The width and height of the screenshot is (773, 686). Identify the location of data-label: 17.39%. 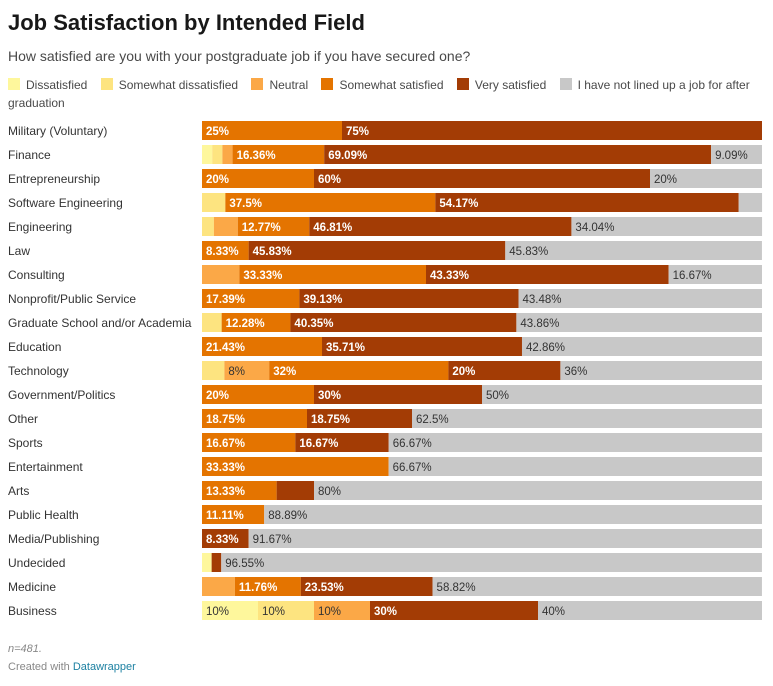
(225, 300).